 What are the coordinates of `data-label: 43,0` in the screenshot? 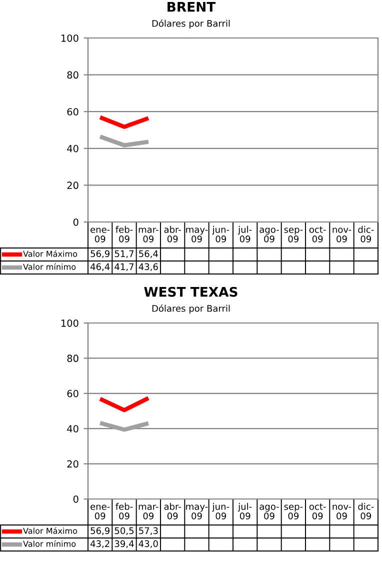 It's located at (148, 544).